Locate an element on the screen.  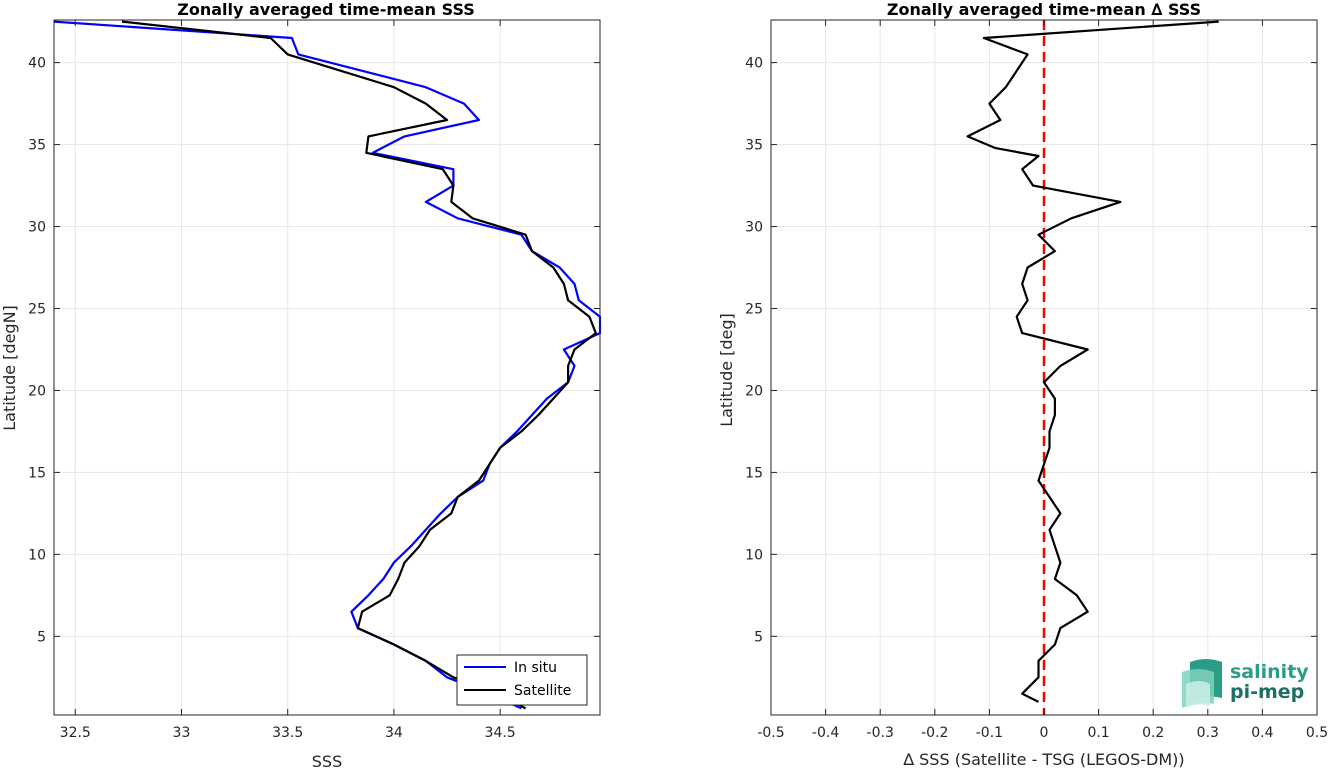
legend-box is located at coordinates (522, 680).